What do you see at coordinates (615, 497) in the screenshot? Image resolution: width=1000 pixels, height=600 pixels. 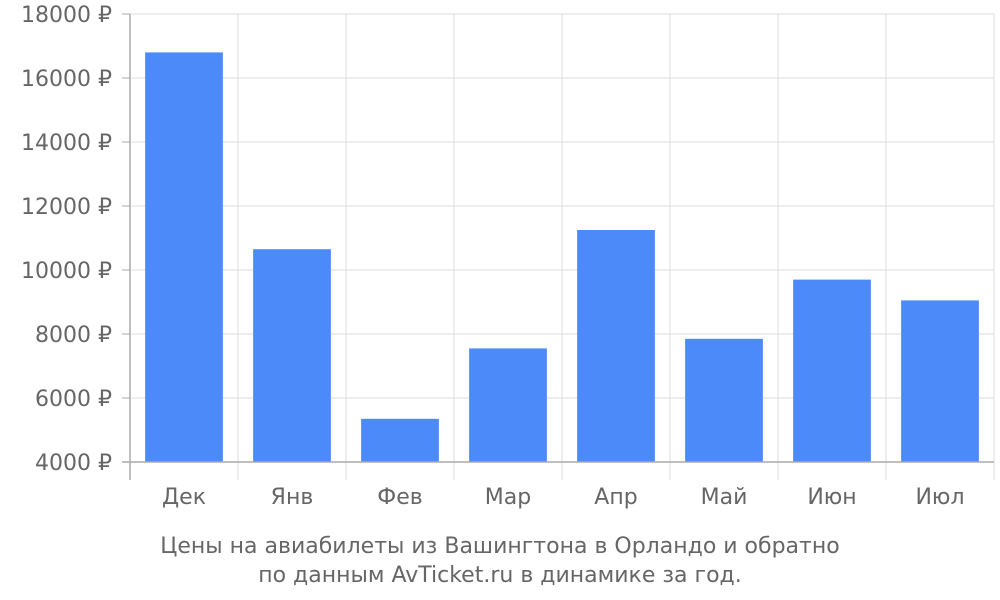 I see `x-tick-label: Апр` at bounding box center [615, 497].